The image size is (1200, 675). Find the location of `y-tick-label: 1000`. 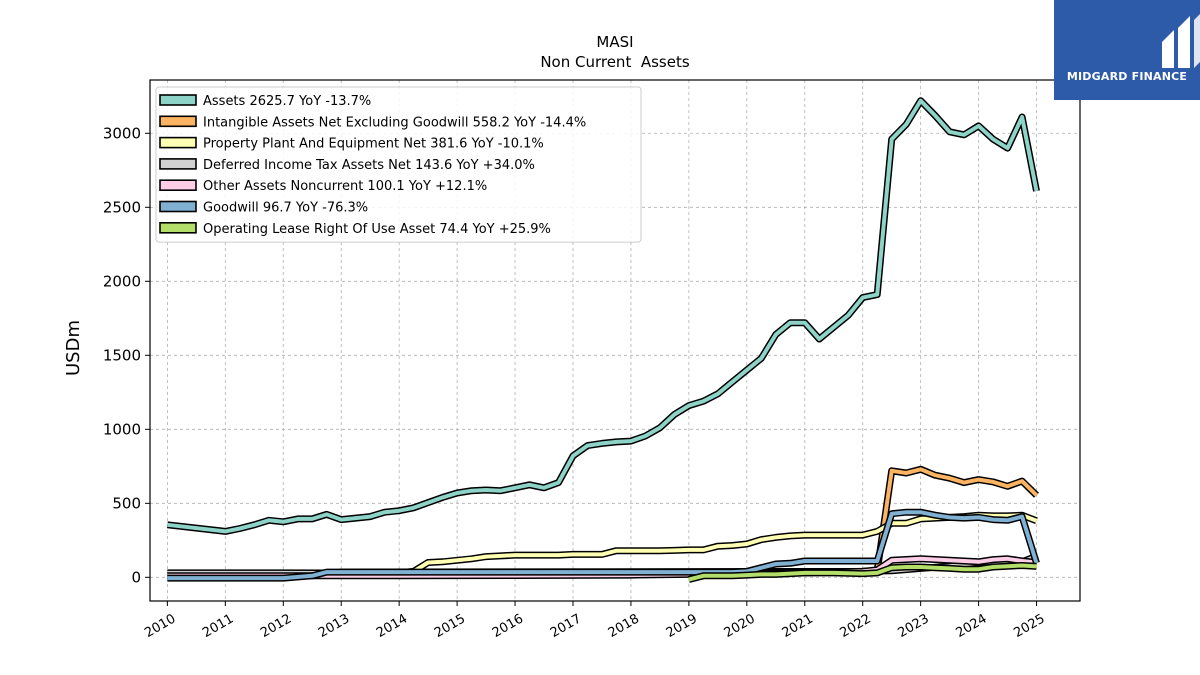

y-tick-label: 1000 is located at coordinates (122, 429).